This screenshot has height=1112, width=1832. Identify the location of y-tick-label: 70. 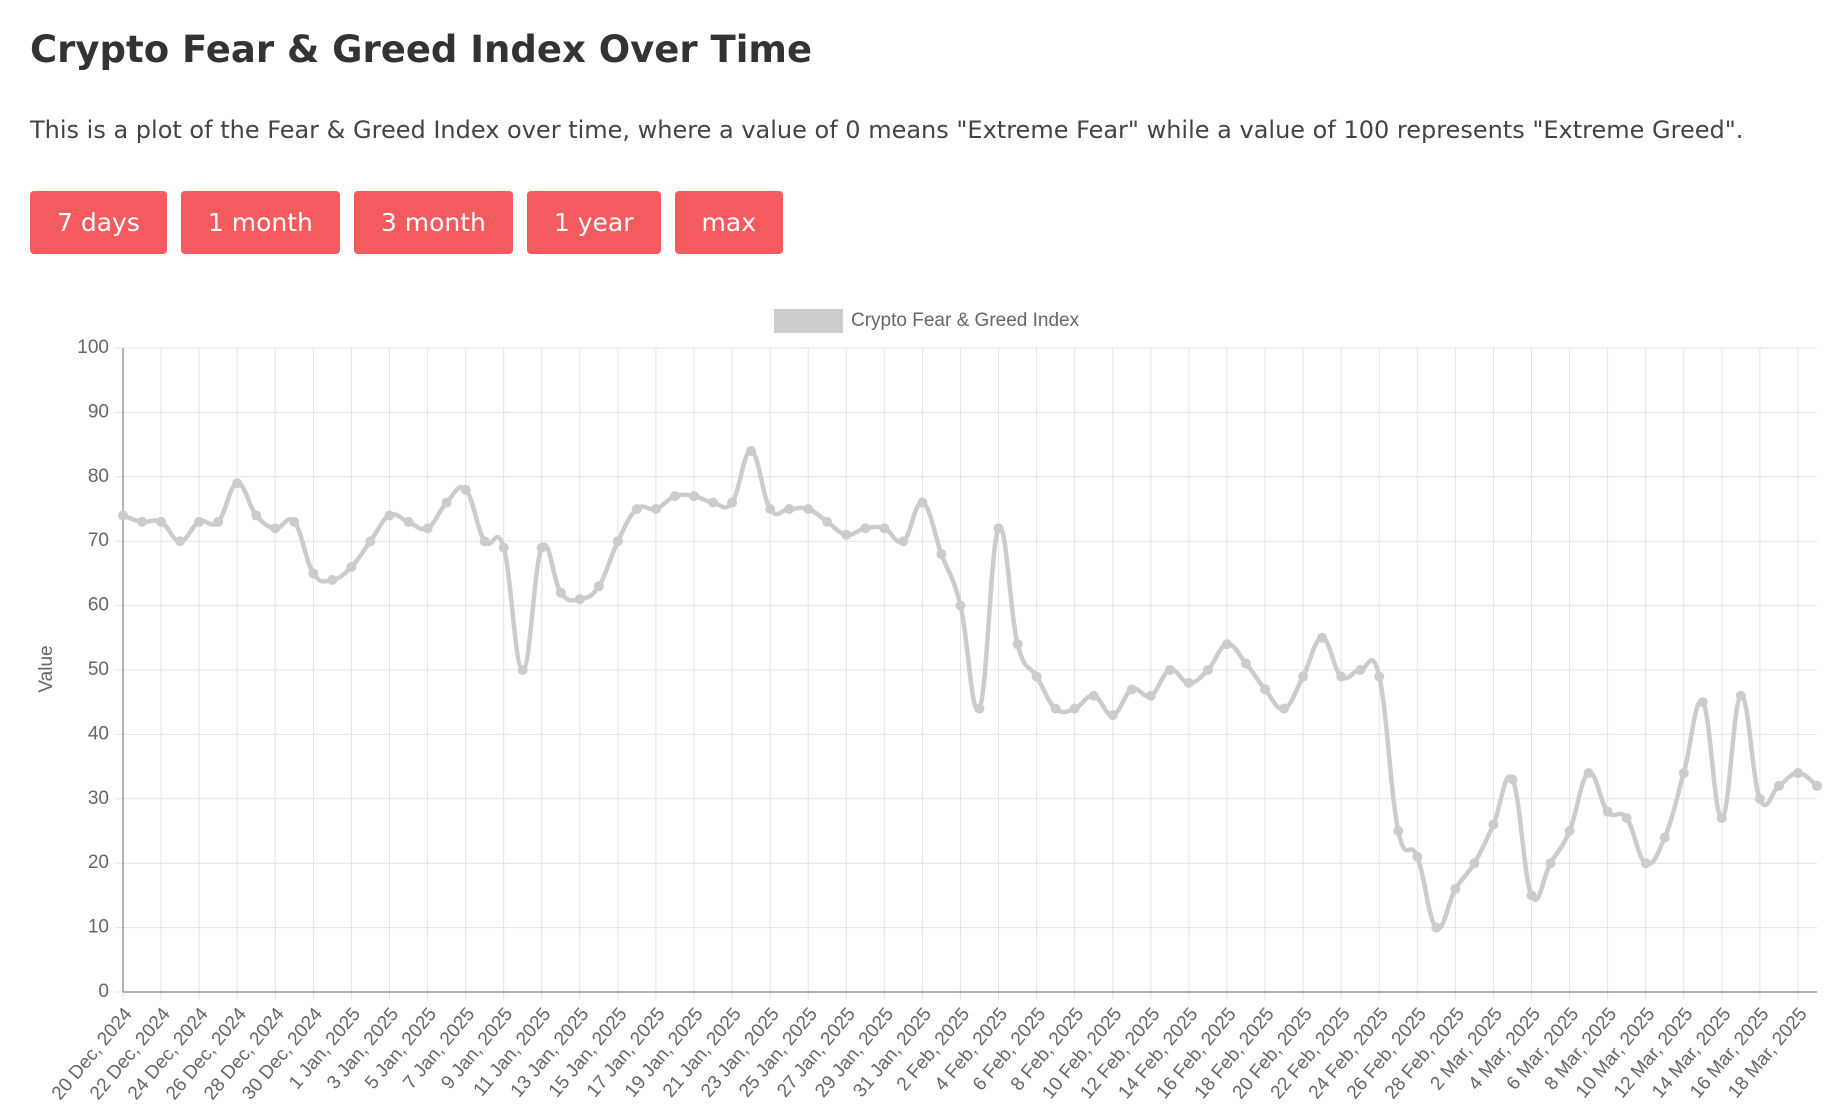
(98, 540).